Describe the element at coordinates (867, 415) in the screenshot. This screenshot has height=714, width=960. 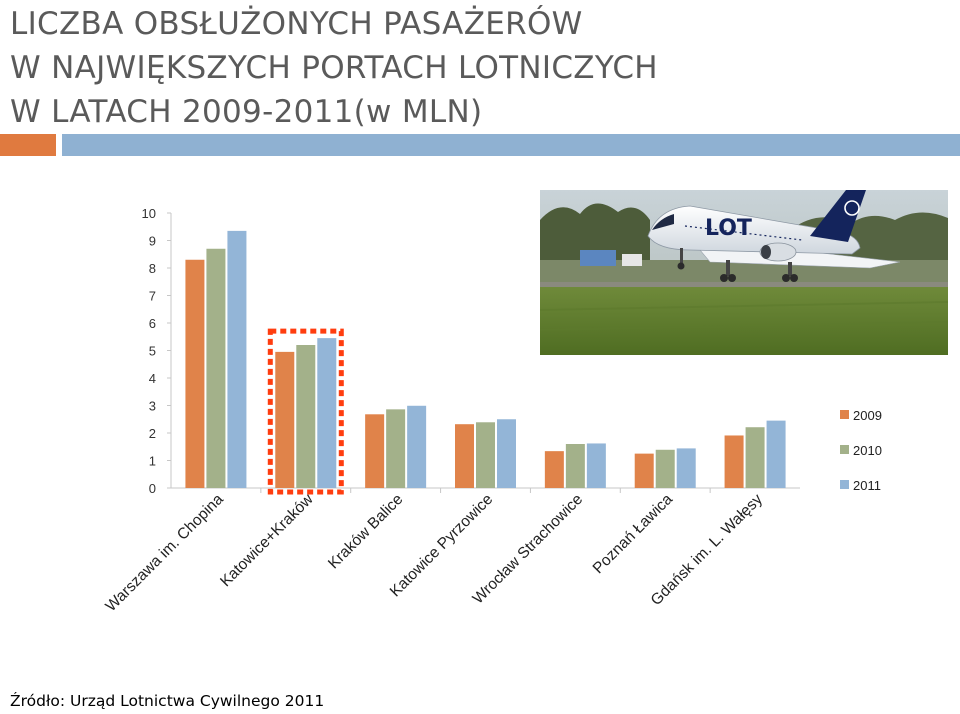
I see `legend-label-2009: 2009` at that location.